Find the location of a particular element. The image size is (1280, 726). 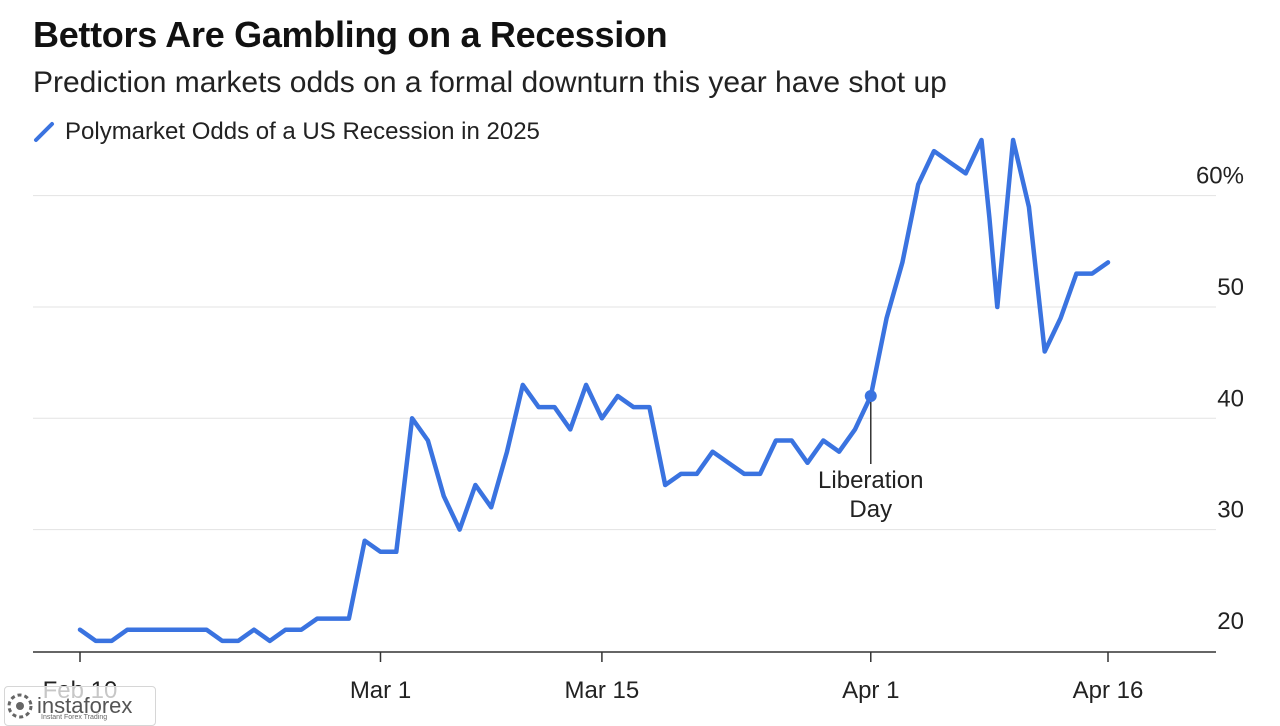

annotation-label: Day is located at coordinates (870, 509).